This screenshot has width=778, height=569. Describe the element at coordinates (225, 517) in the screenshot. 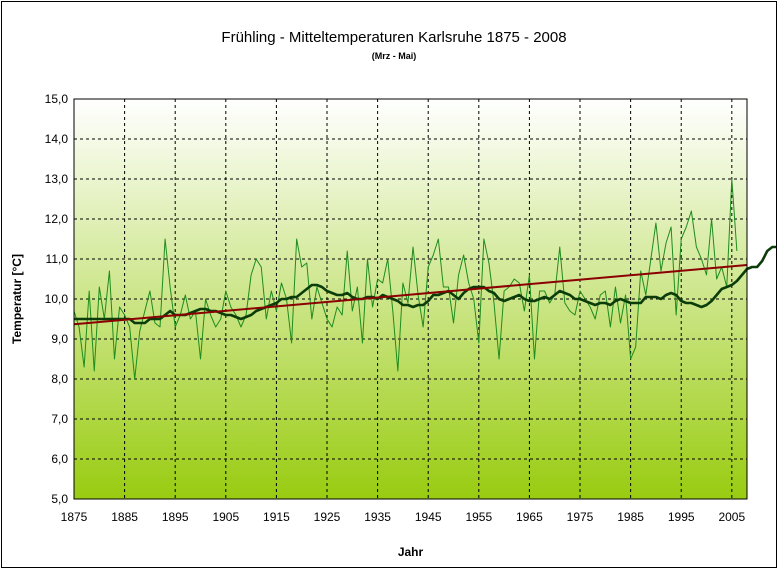

I see `x-tick-label: 1905` at that location.